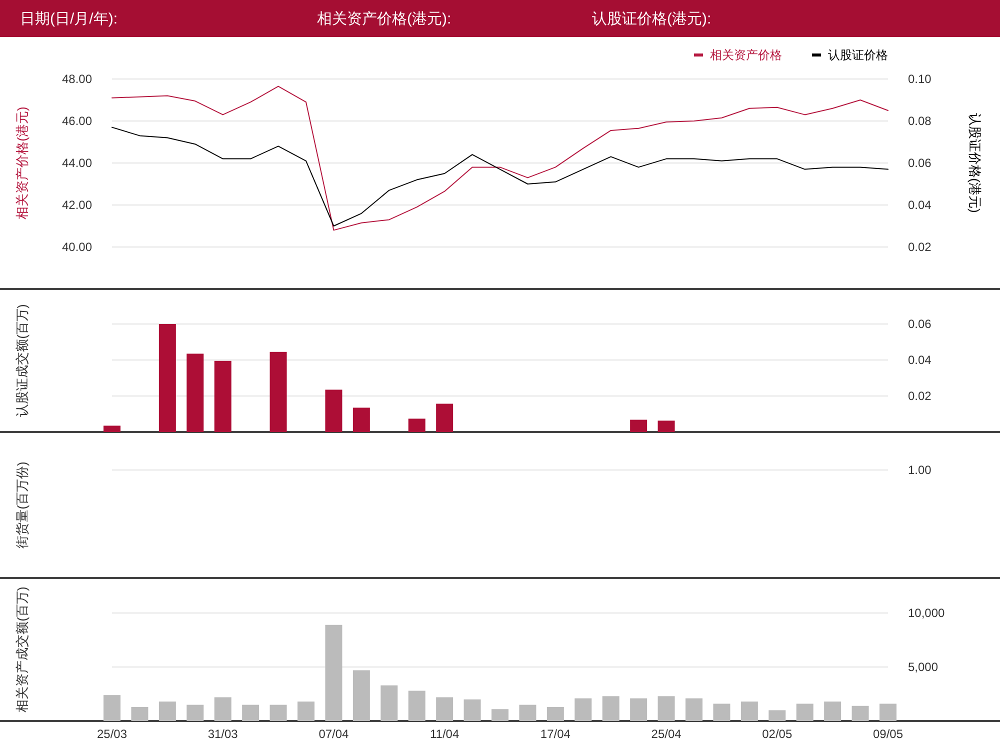 Image resolution: width=1000 pixels, height=751 pixels. I want to click on y2-tick-label: 0.08, so click(920, 121).